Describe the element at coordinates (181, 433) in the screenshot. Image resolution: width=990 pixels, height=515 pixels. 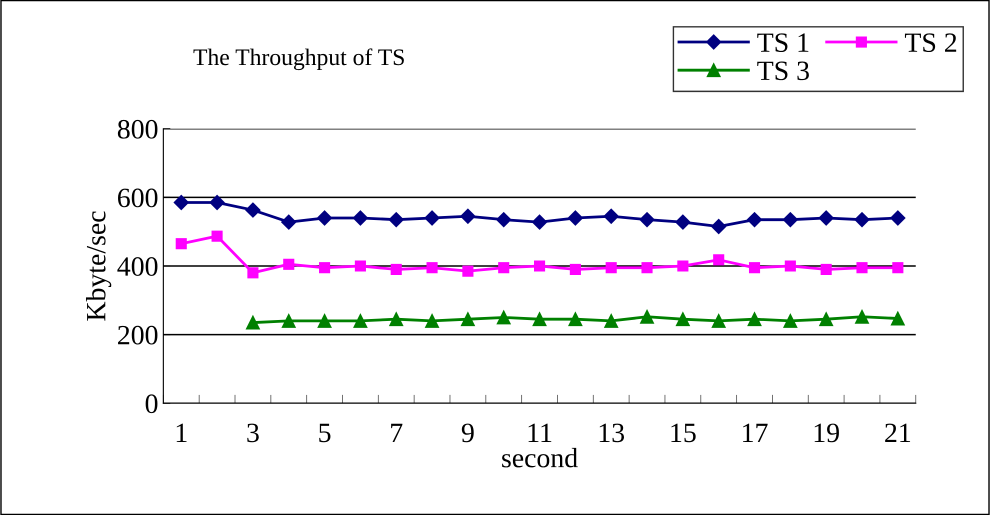
I see `x-tick-label: 1` at that location.